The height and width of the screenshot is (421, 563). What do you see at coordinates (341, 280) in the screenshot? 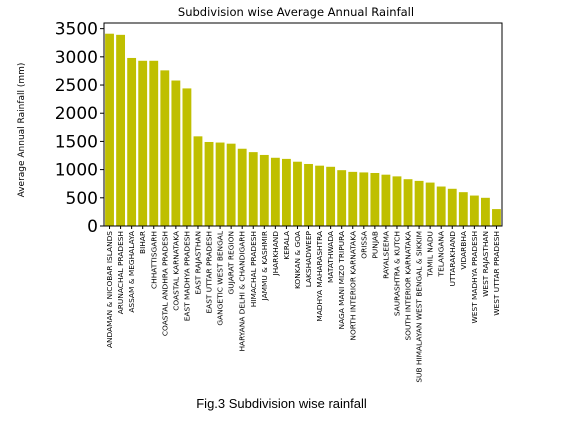
I see `x-tick-label: NAGA MANI MIZO TRIPURA` at bounding box center [341, 280].